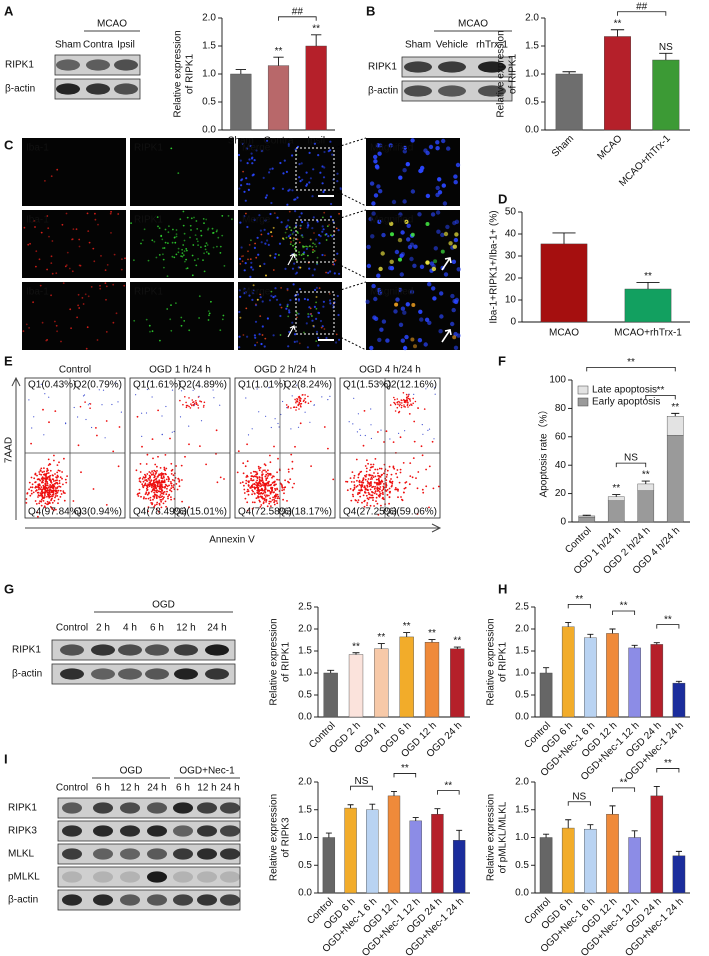  What do you see at coordinates (666, 47) in the screenshot?
I see `significance-mark: NS` at bounding box center [666, 47].